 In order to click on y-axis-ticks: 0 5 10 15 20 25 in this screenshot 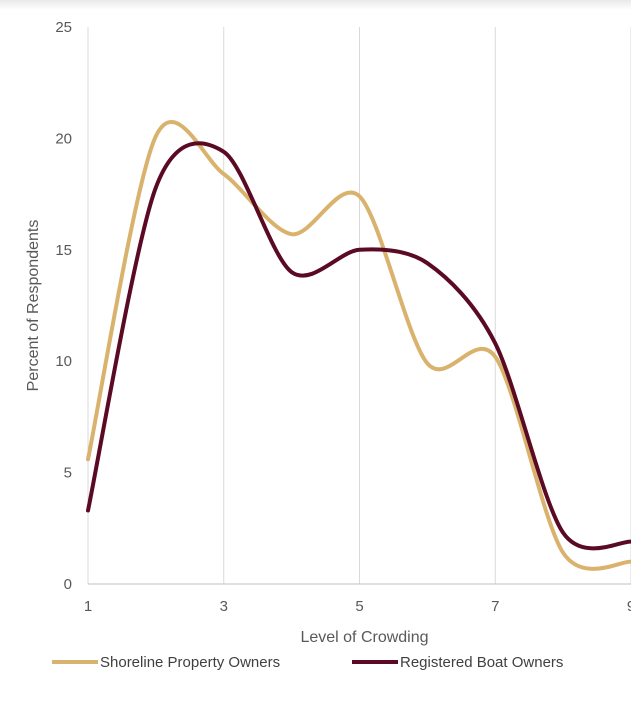, I will do `click(63, 306)`.